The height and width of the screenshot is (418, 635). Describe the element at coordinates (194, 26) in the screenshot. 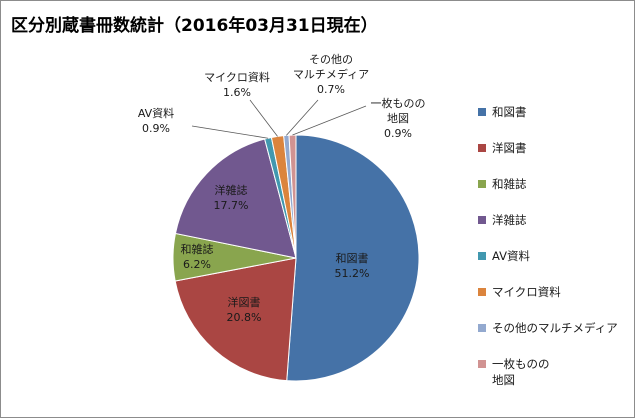

I see `chart-title: 区分別蔵書冊数統計（2016年03月31日現在）` at that location.